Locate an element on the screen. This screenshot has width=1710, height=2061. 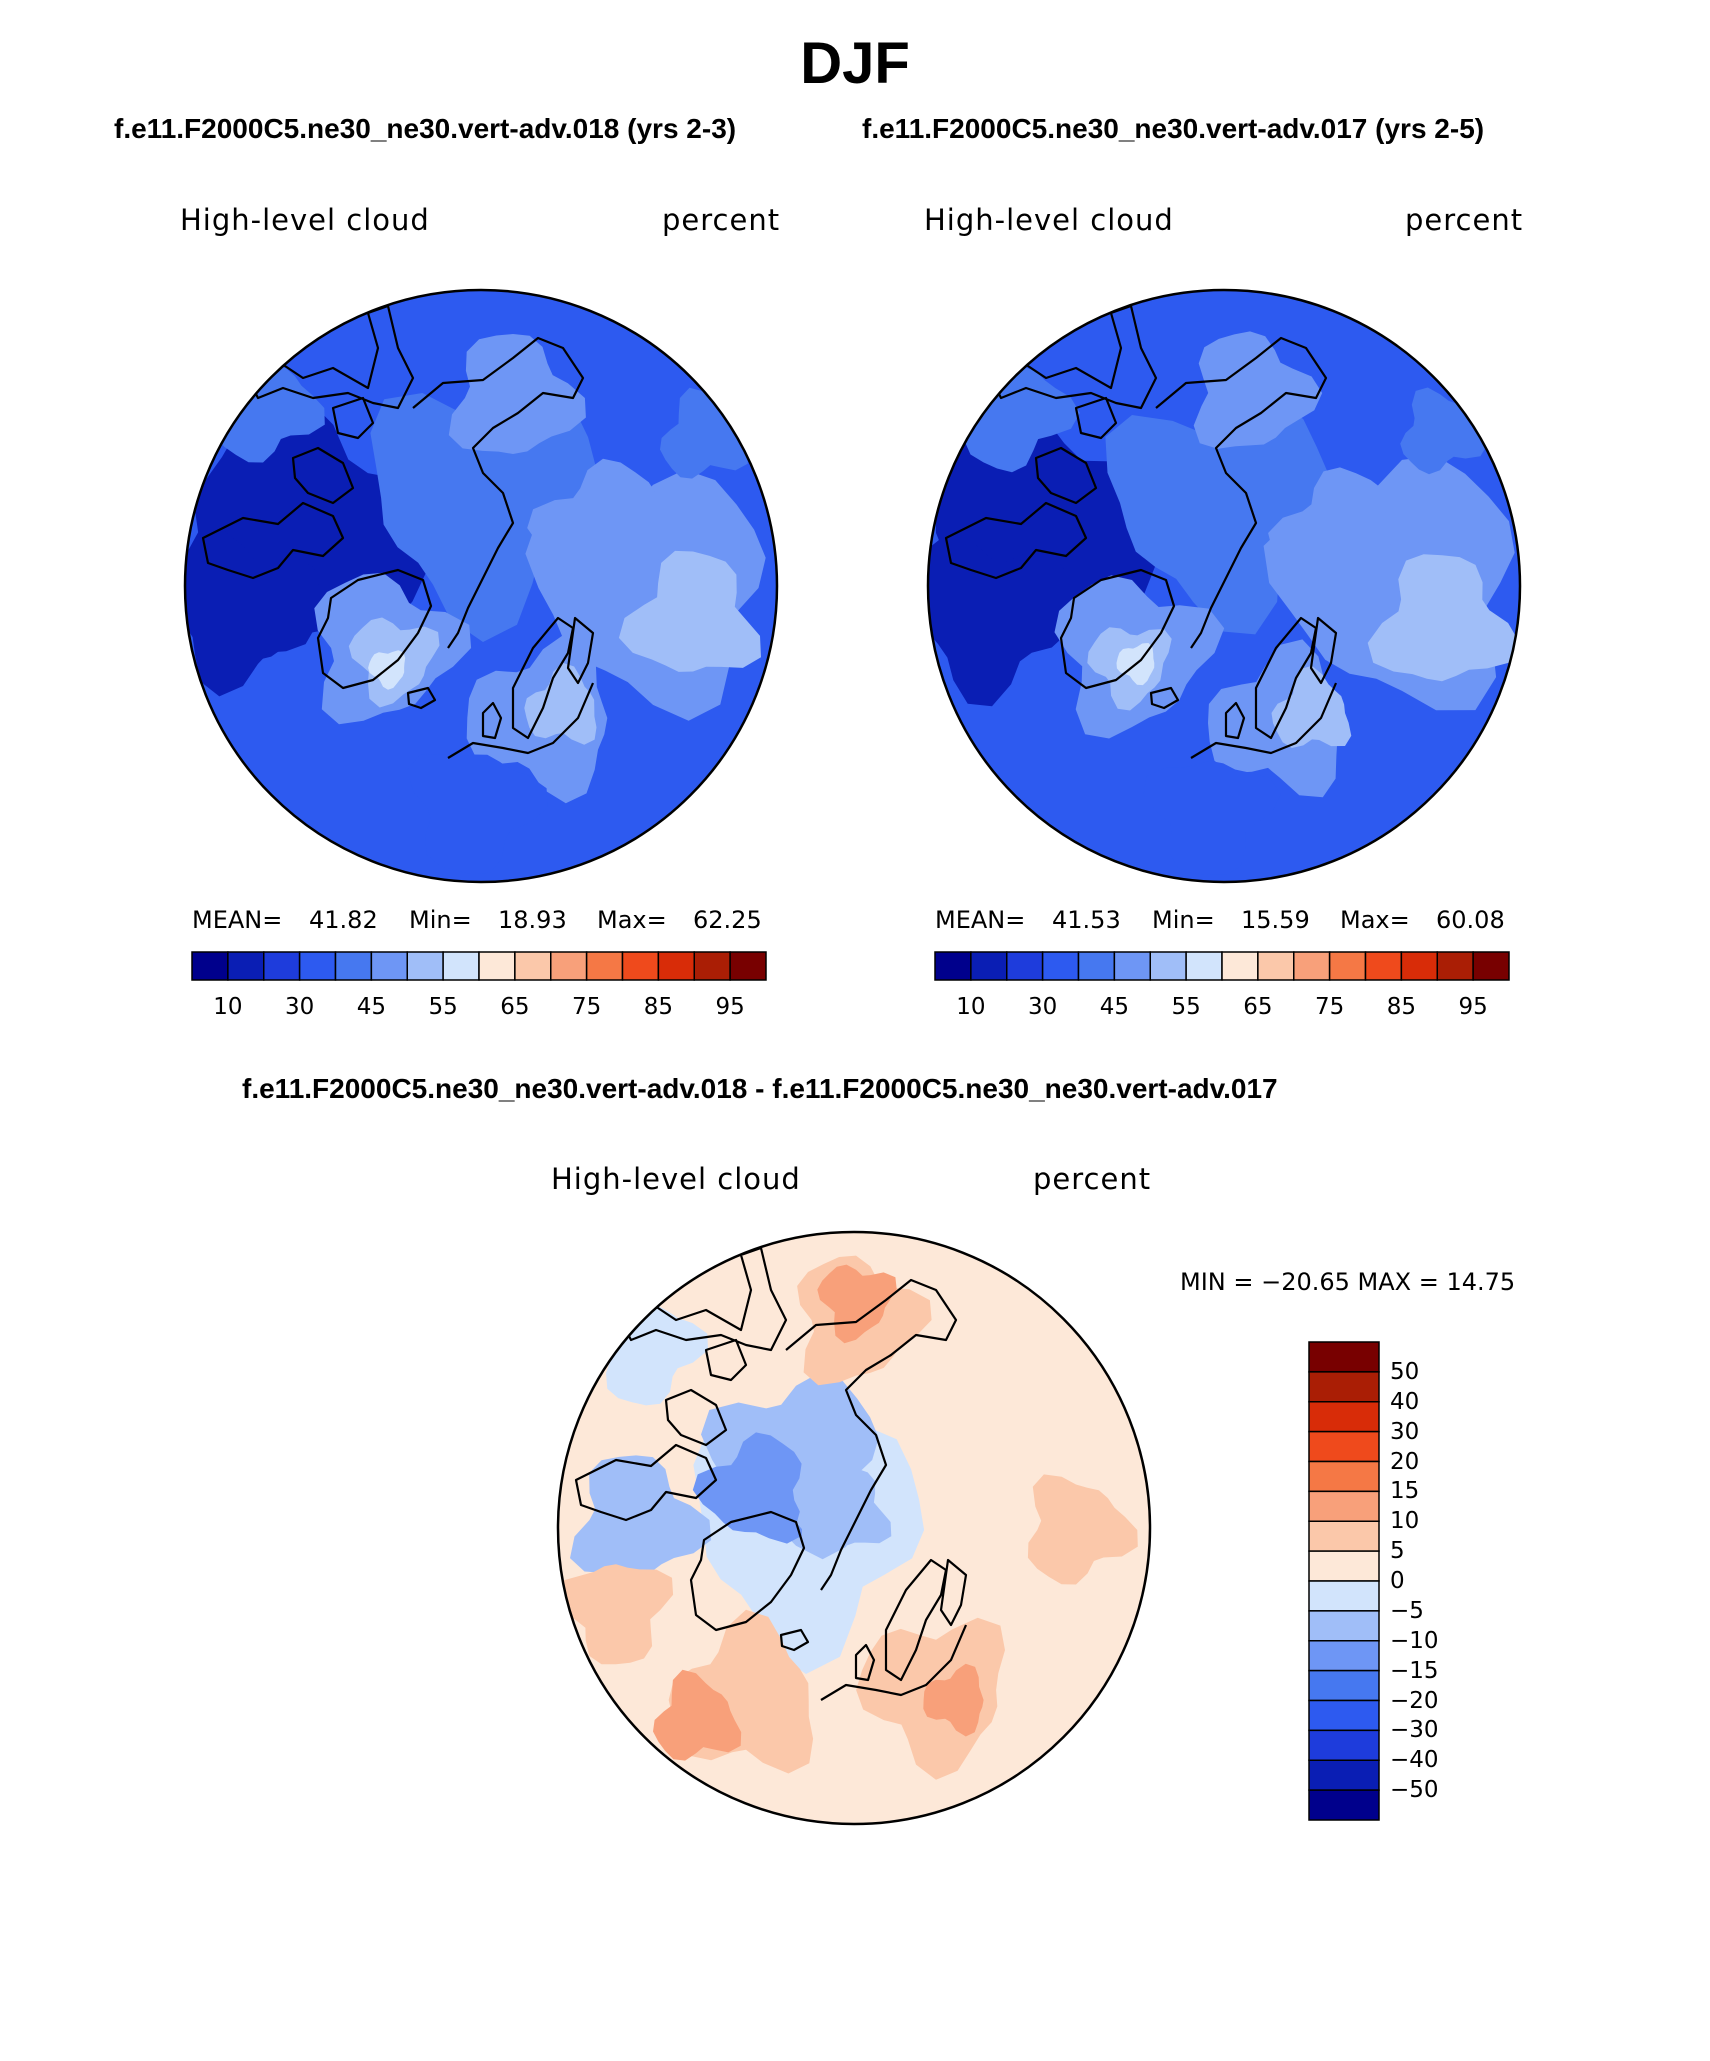
panel2-min-value: 15.59 is located at coordinates (1275, 920).